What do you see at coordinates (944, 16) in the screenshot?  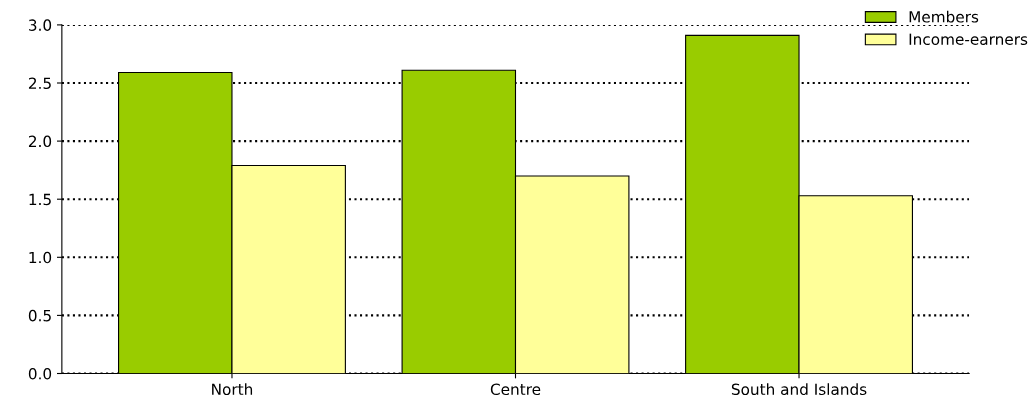 I see `legend-label: Members` at bounding box center [944, 16].